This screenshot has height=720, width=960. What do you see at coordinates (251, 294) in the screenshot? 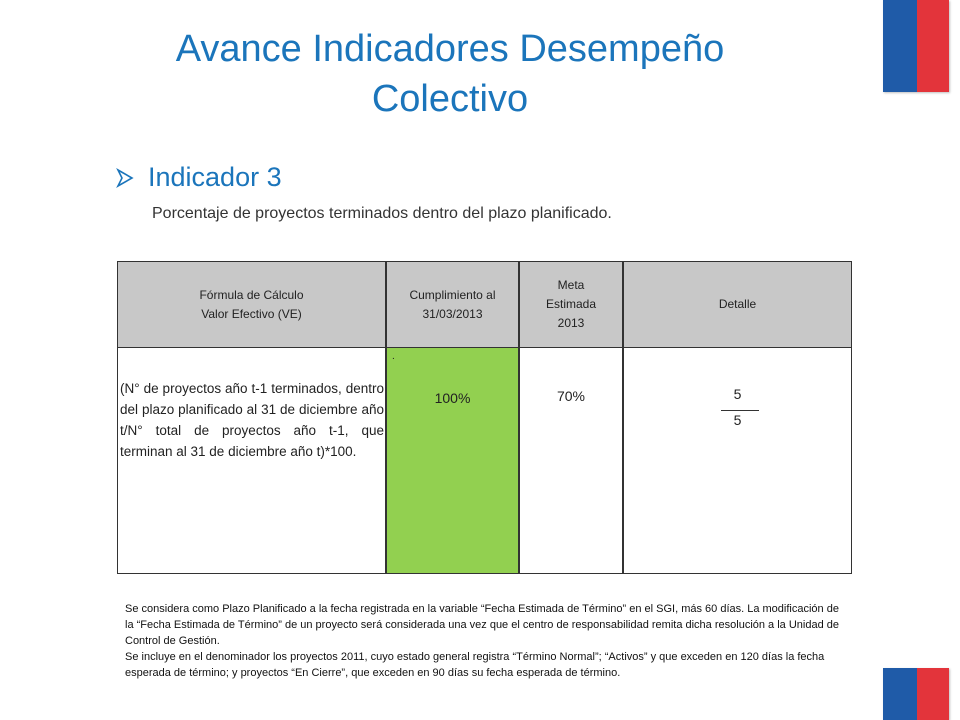
I see `header-formula-line1: Fórmula de Cálculo` at bounding box center [251, 294].